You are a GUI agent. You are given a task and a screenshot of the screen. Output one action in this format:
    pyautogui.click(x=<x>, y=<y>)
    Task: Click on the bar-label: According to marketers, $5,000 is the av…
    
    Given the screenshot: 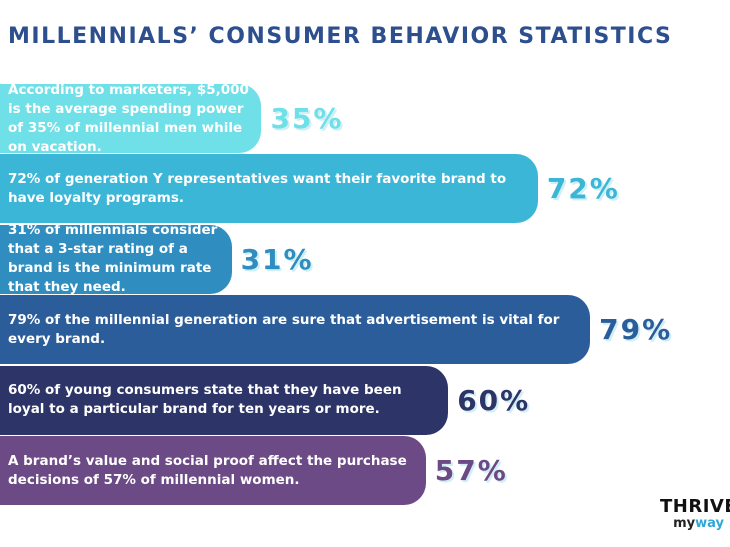 What is the action you would take?
    pyautogui.click(x=128, y=118)
    